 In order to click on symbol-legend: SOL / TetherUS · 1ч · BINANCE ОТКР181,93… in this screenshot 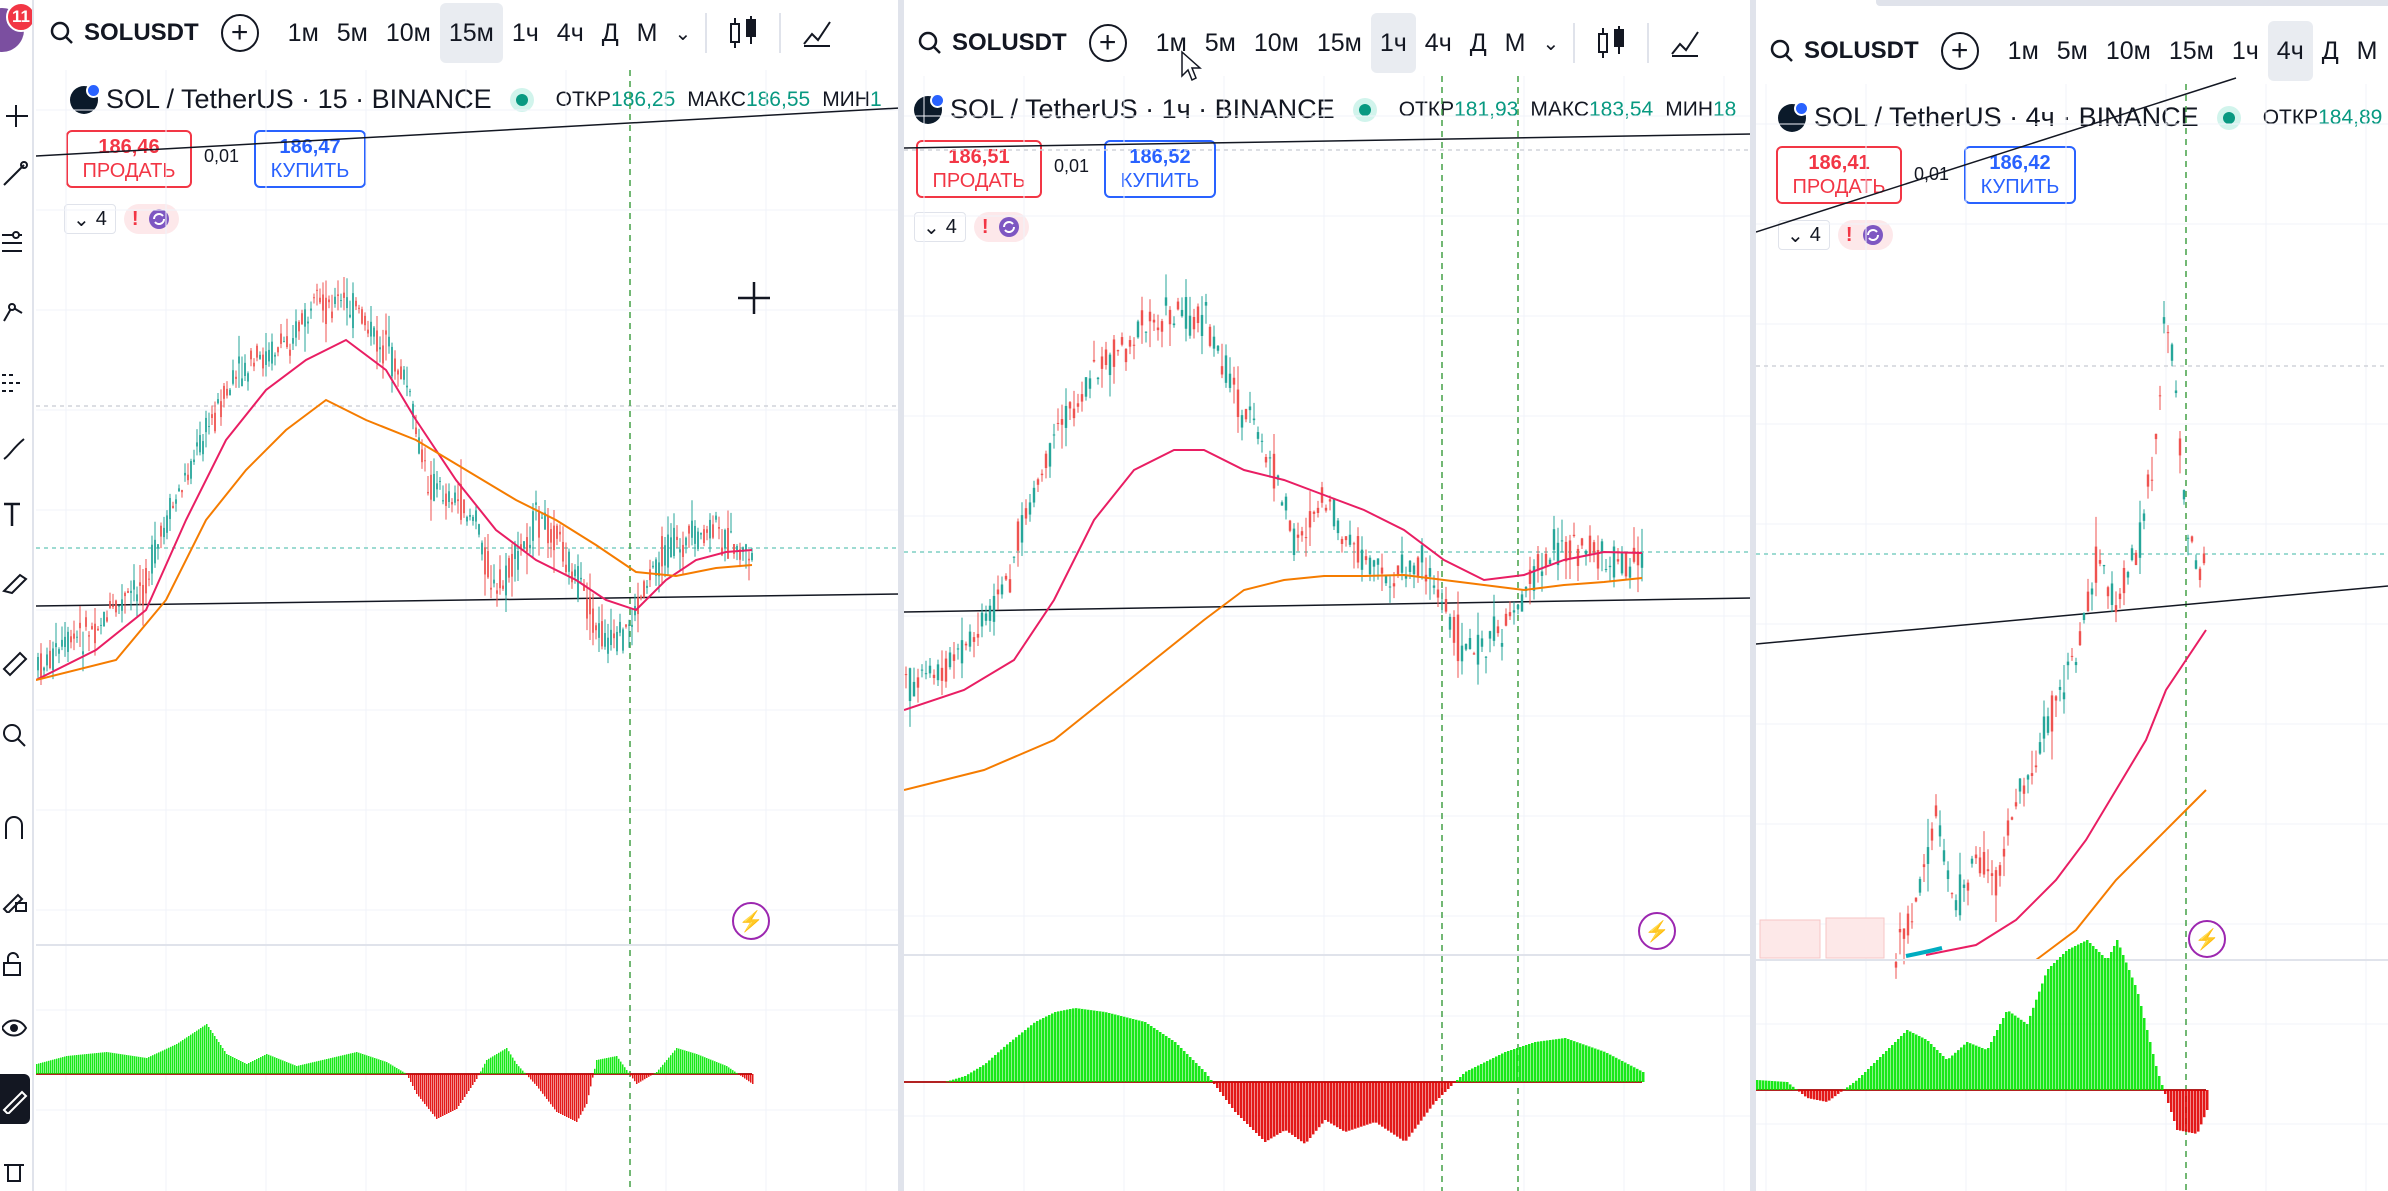, I will do `click(1331, 108)`.